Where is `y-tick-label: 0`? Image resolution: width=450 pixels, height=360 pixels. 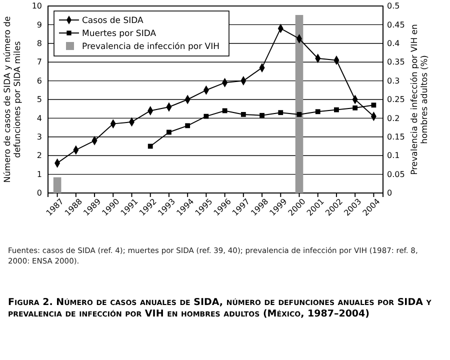 y-tick-label: 0 is located at coordinates (39, 193).